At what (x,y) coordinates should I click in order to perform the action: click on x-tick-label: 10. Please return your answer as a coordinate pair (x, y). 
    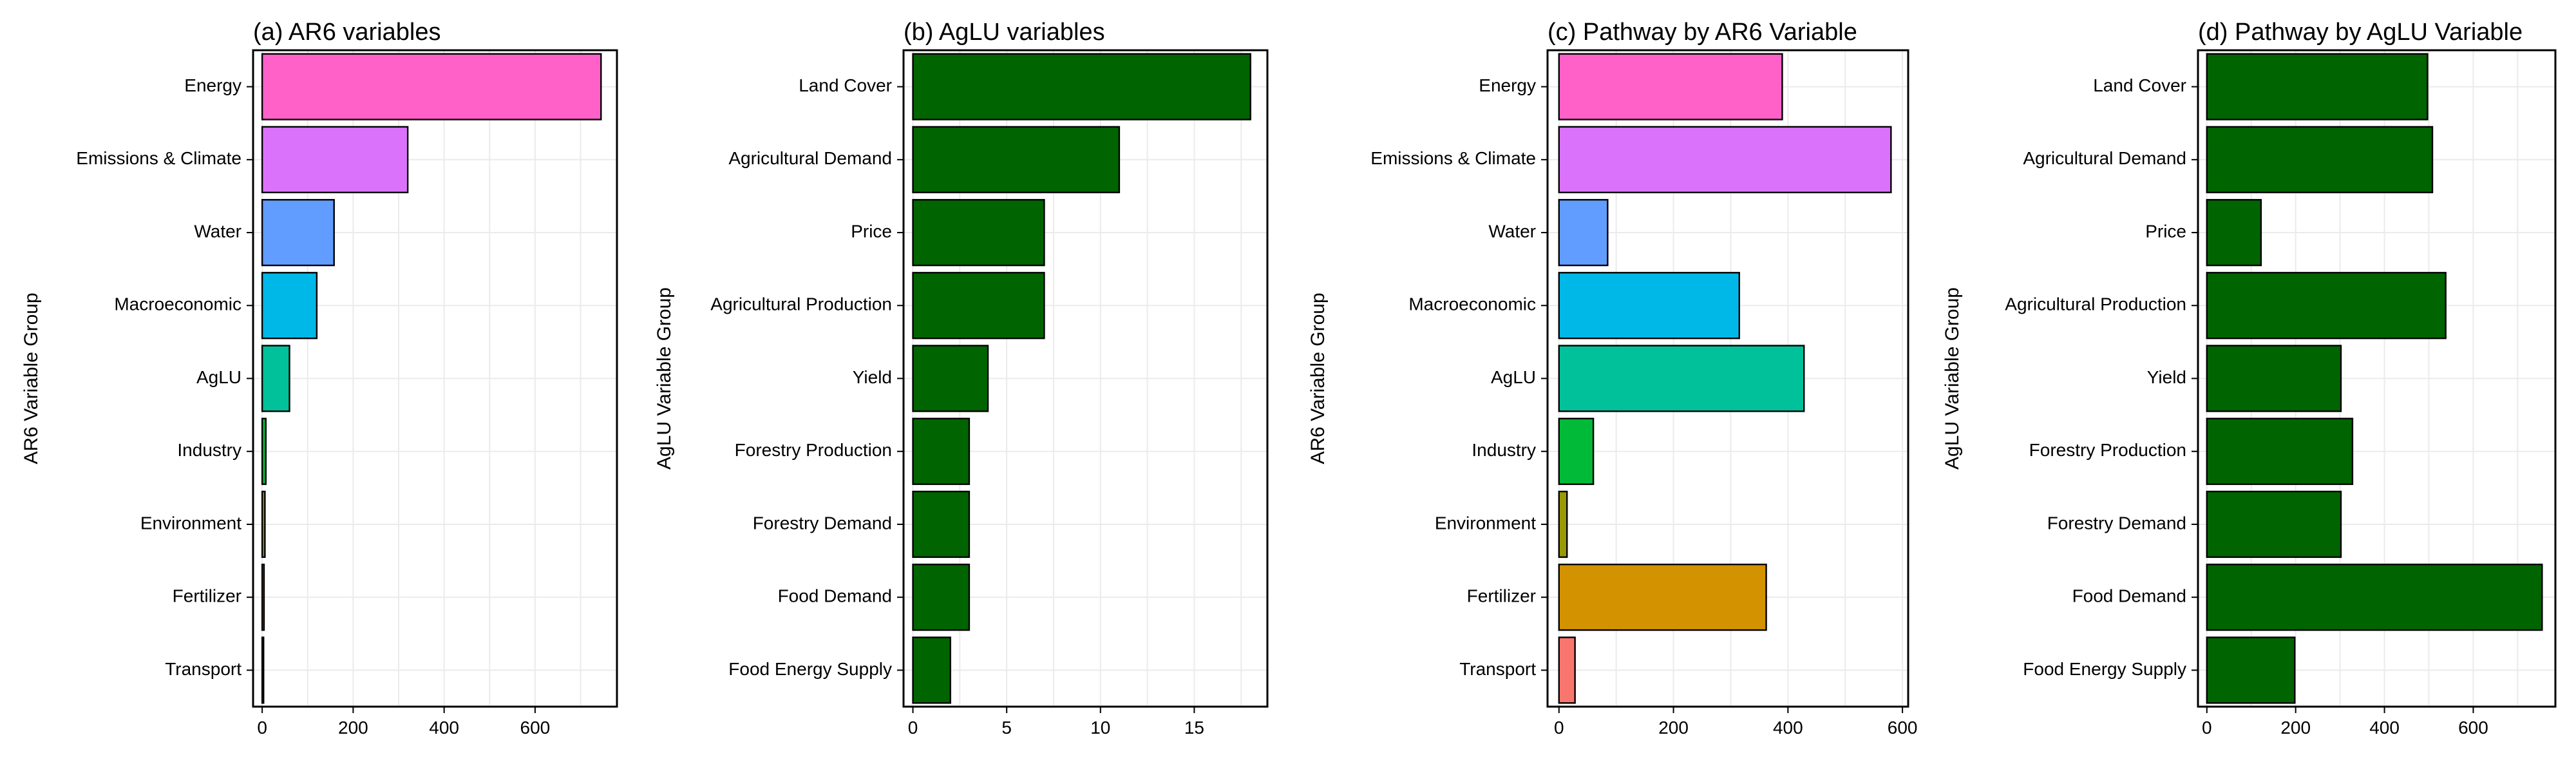
    Looking at the image, I should click on (1100, 728).